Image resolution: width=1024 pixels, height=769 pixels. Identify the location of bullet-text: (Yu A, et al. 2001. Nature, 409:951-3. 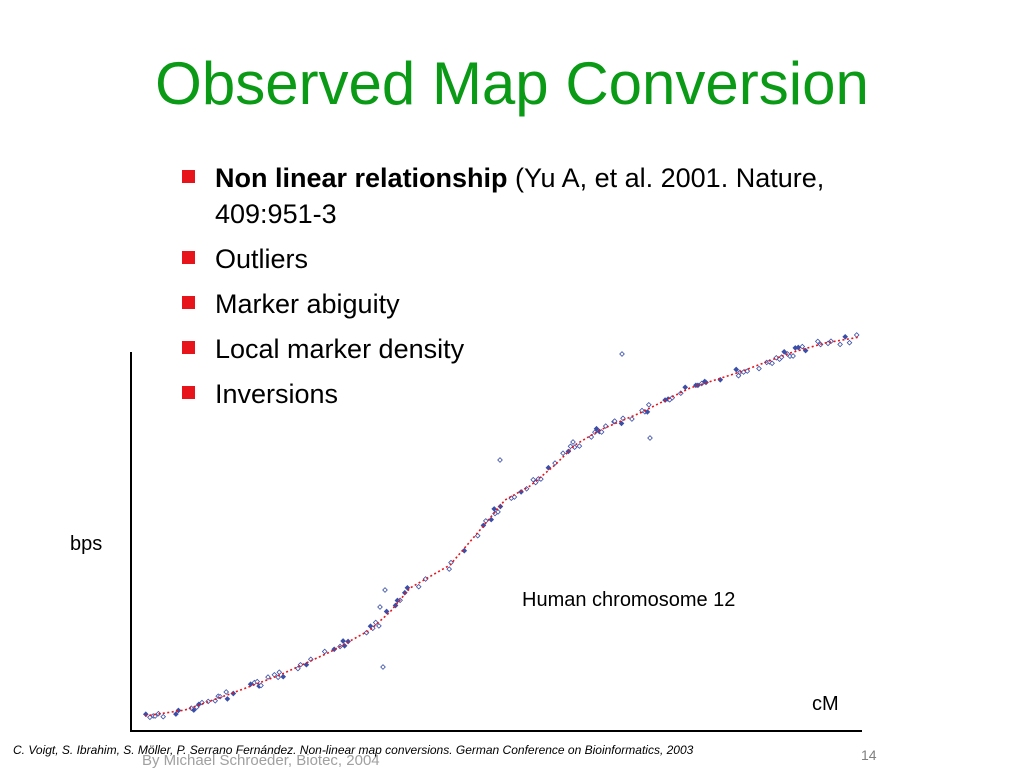
(520, 196).